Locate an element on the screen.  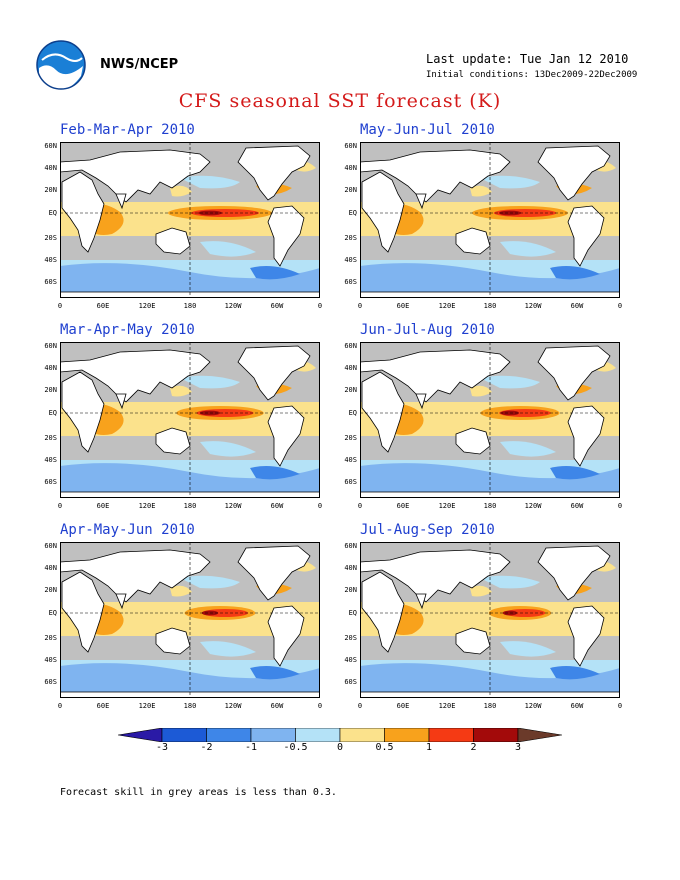
panel-title: May-Jun-Jul 2010 is located at coordinates (427, 130).